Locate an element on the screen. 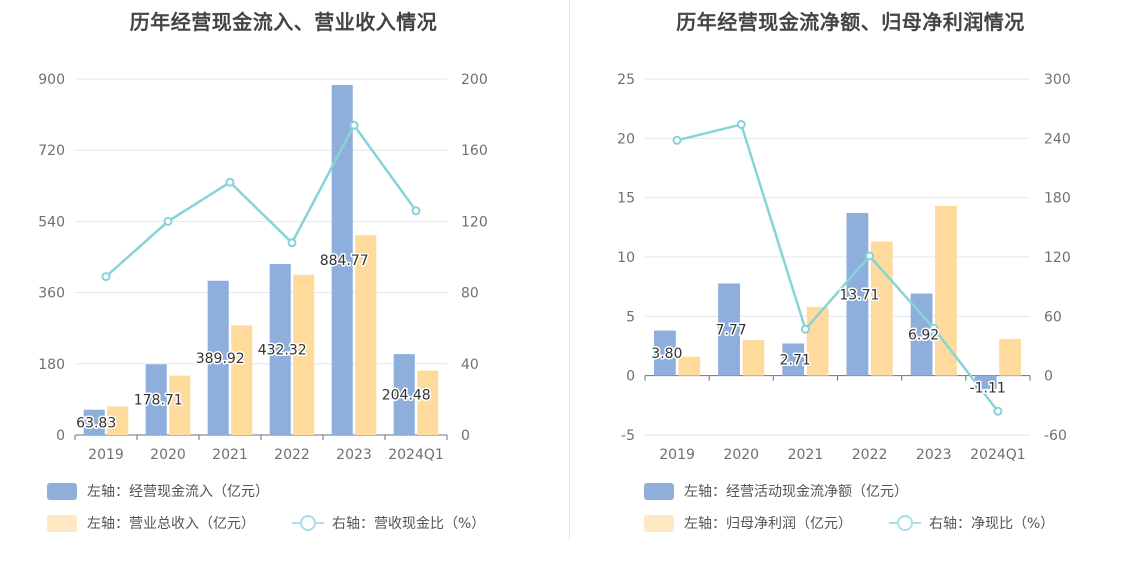 This screenshot has height=582, width=1134. legend-swatch-bar2 is located at coordinates (62, 523).